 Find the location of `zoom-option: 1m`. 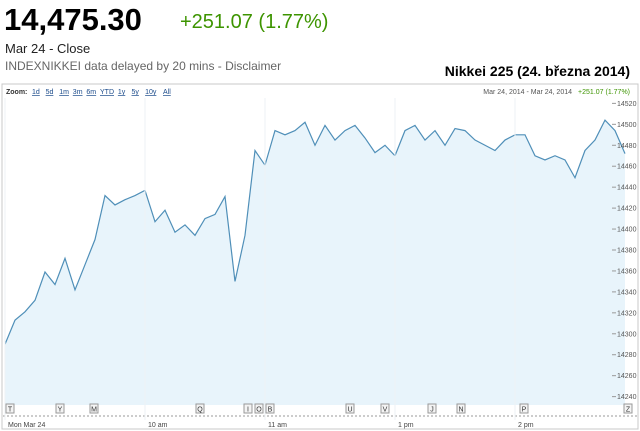

zoom-option: 1m is located at coordinates (64, 92).